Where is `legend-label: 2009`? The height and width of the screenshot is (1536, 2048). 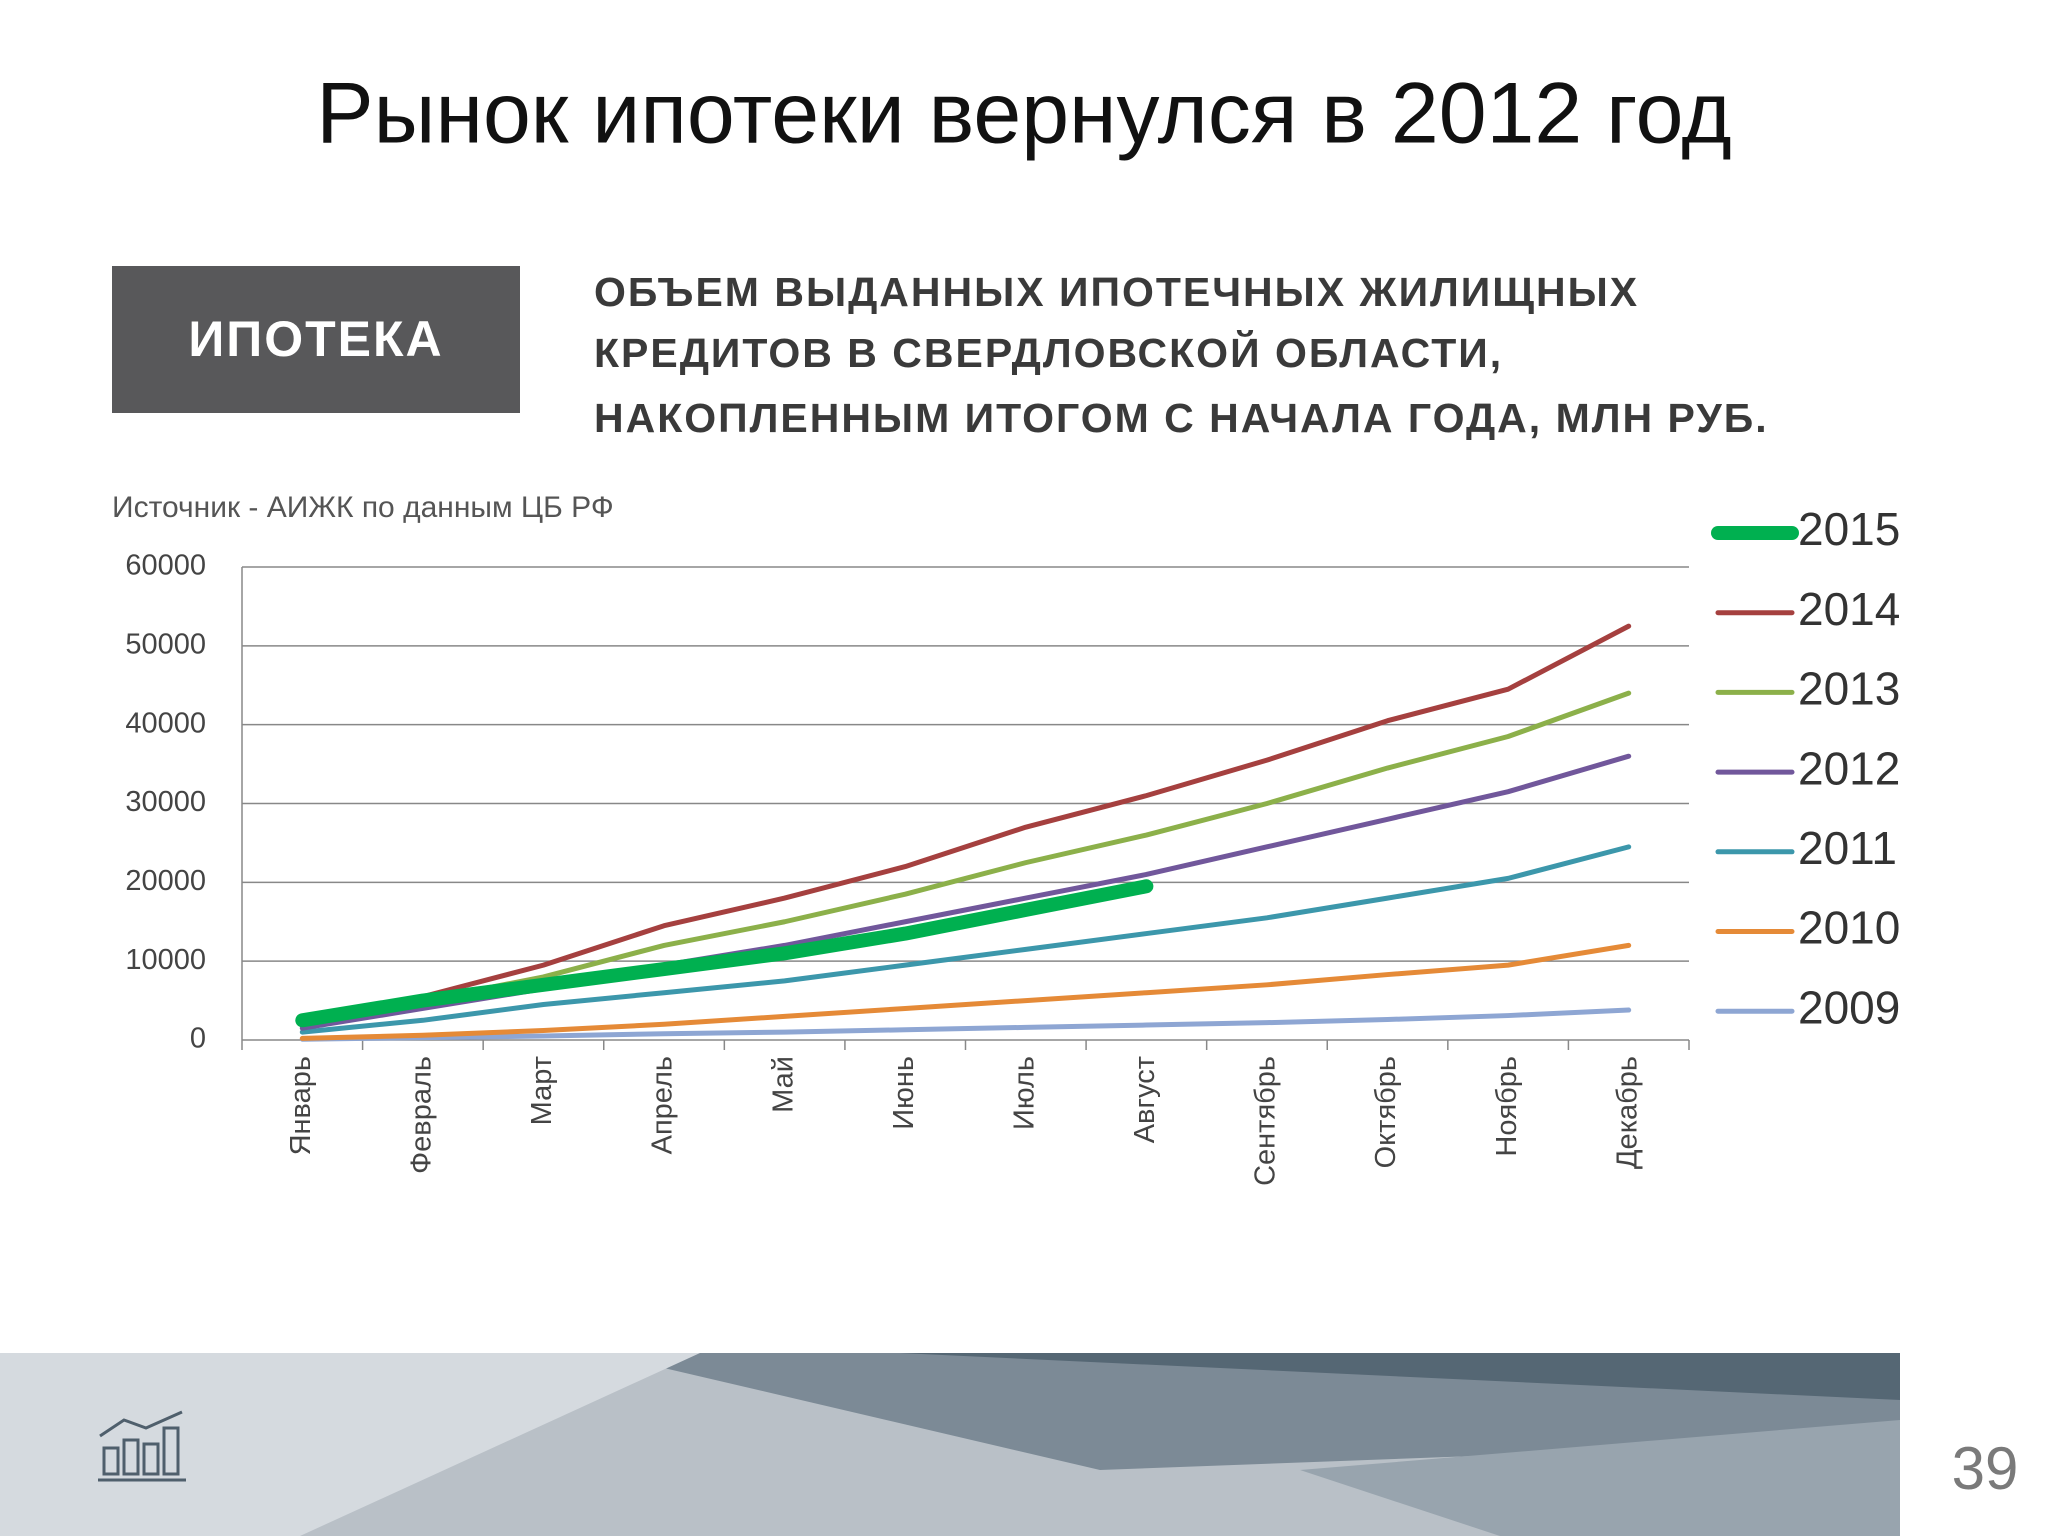 legend-label: 2009 is located at coordinates (1849, 1007).